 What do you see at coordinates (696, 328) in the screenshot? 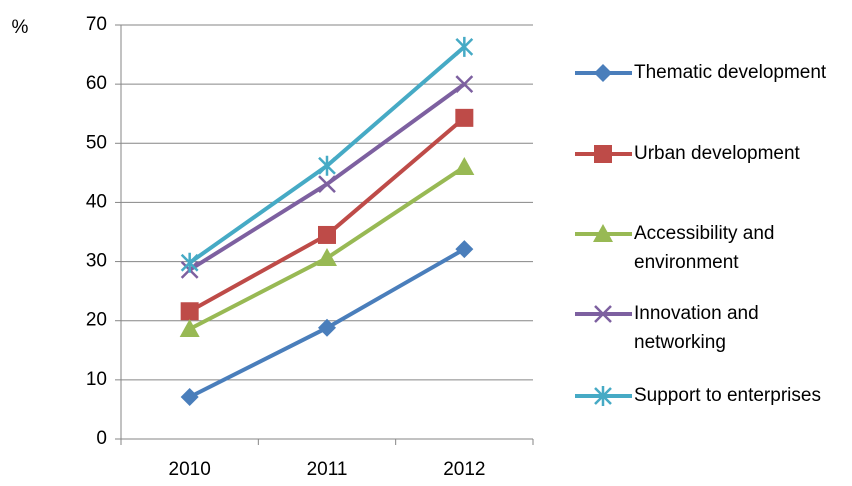
I see `legend-label: Innovation and networking` at bounding box center [696, 328].